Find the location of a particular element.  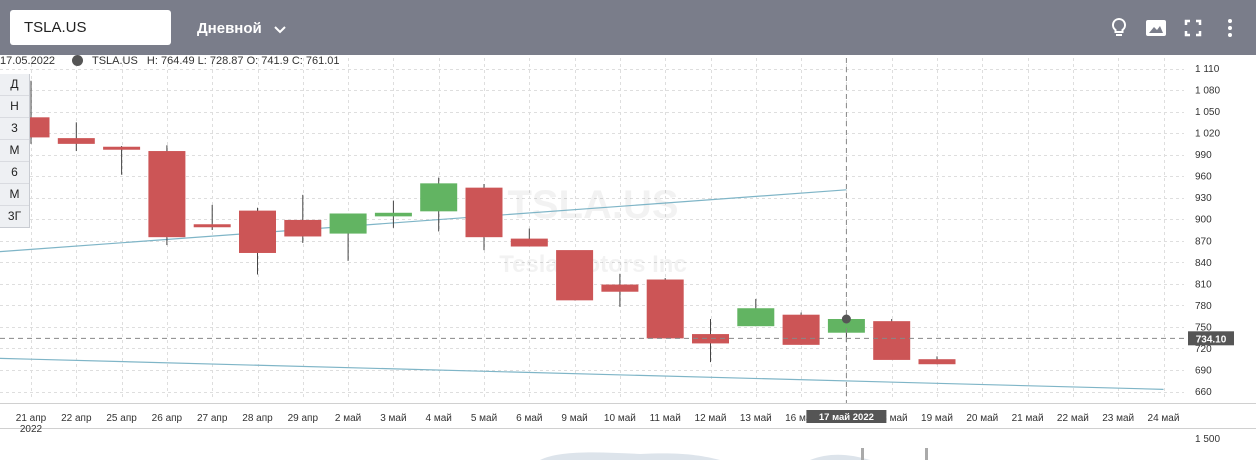

y-tick-label: 780 is located at coordinates (1203, 306).